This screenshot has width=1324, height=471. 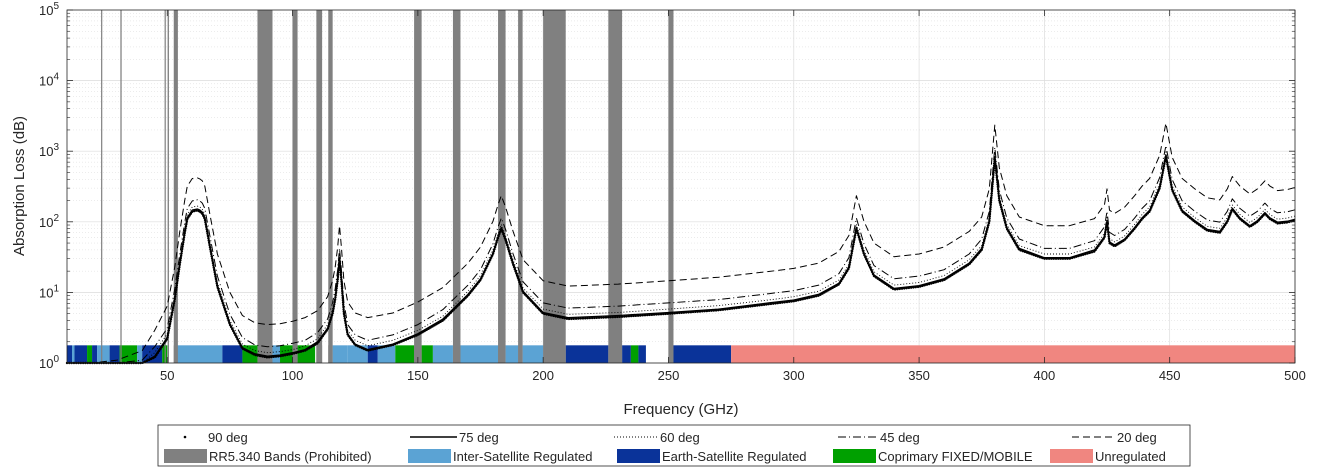 I want to click on y-tick-label: 10⁰, so click(x=49, y=362).